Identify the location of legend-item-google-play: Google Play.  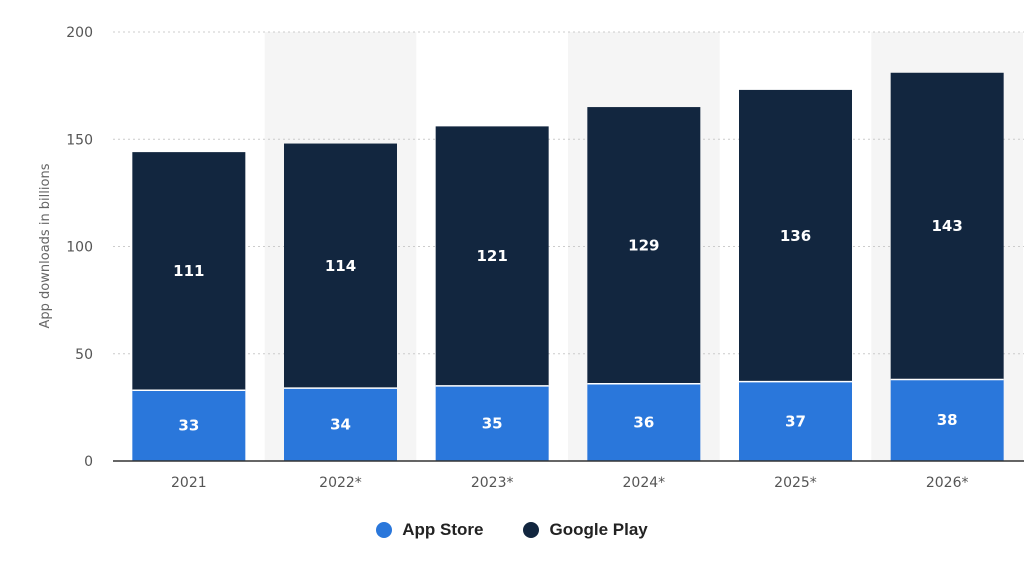
(585, 530).